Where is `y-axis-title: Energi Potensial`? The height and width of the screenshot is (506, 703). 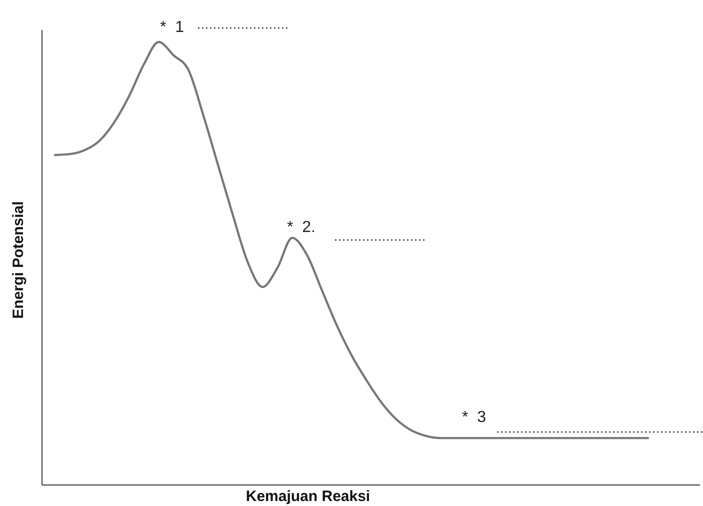
y-axis-title: Energi Potensial is located at coordinates (18, 260).